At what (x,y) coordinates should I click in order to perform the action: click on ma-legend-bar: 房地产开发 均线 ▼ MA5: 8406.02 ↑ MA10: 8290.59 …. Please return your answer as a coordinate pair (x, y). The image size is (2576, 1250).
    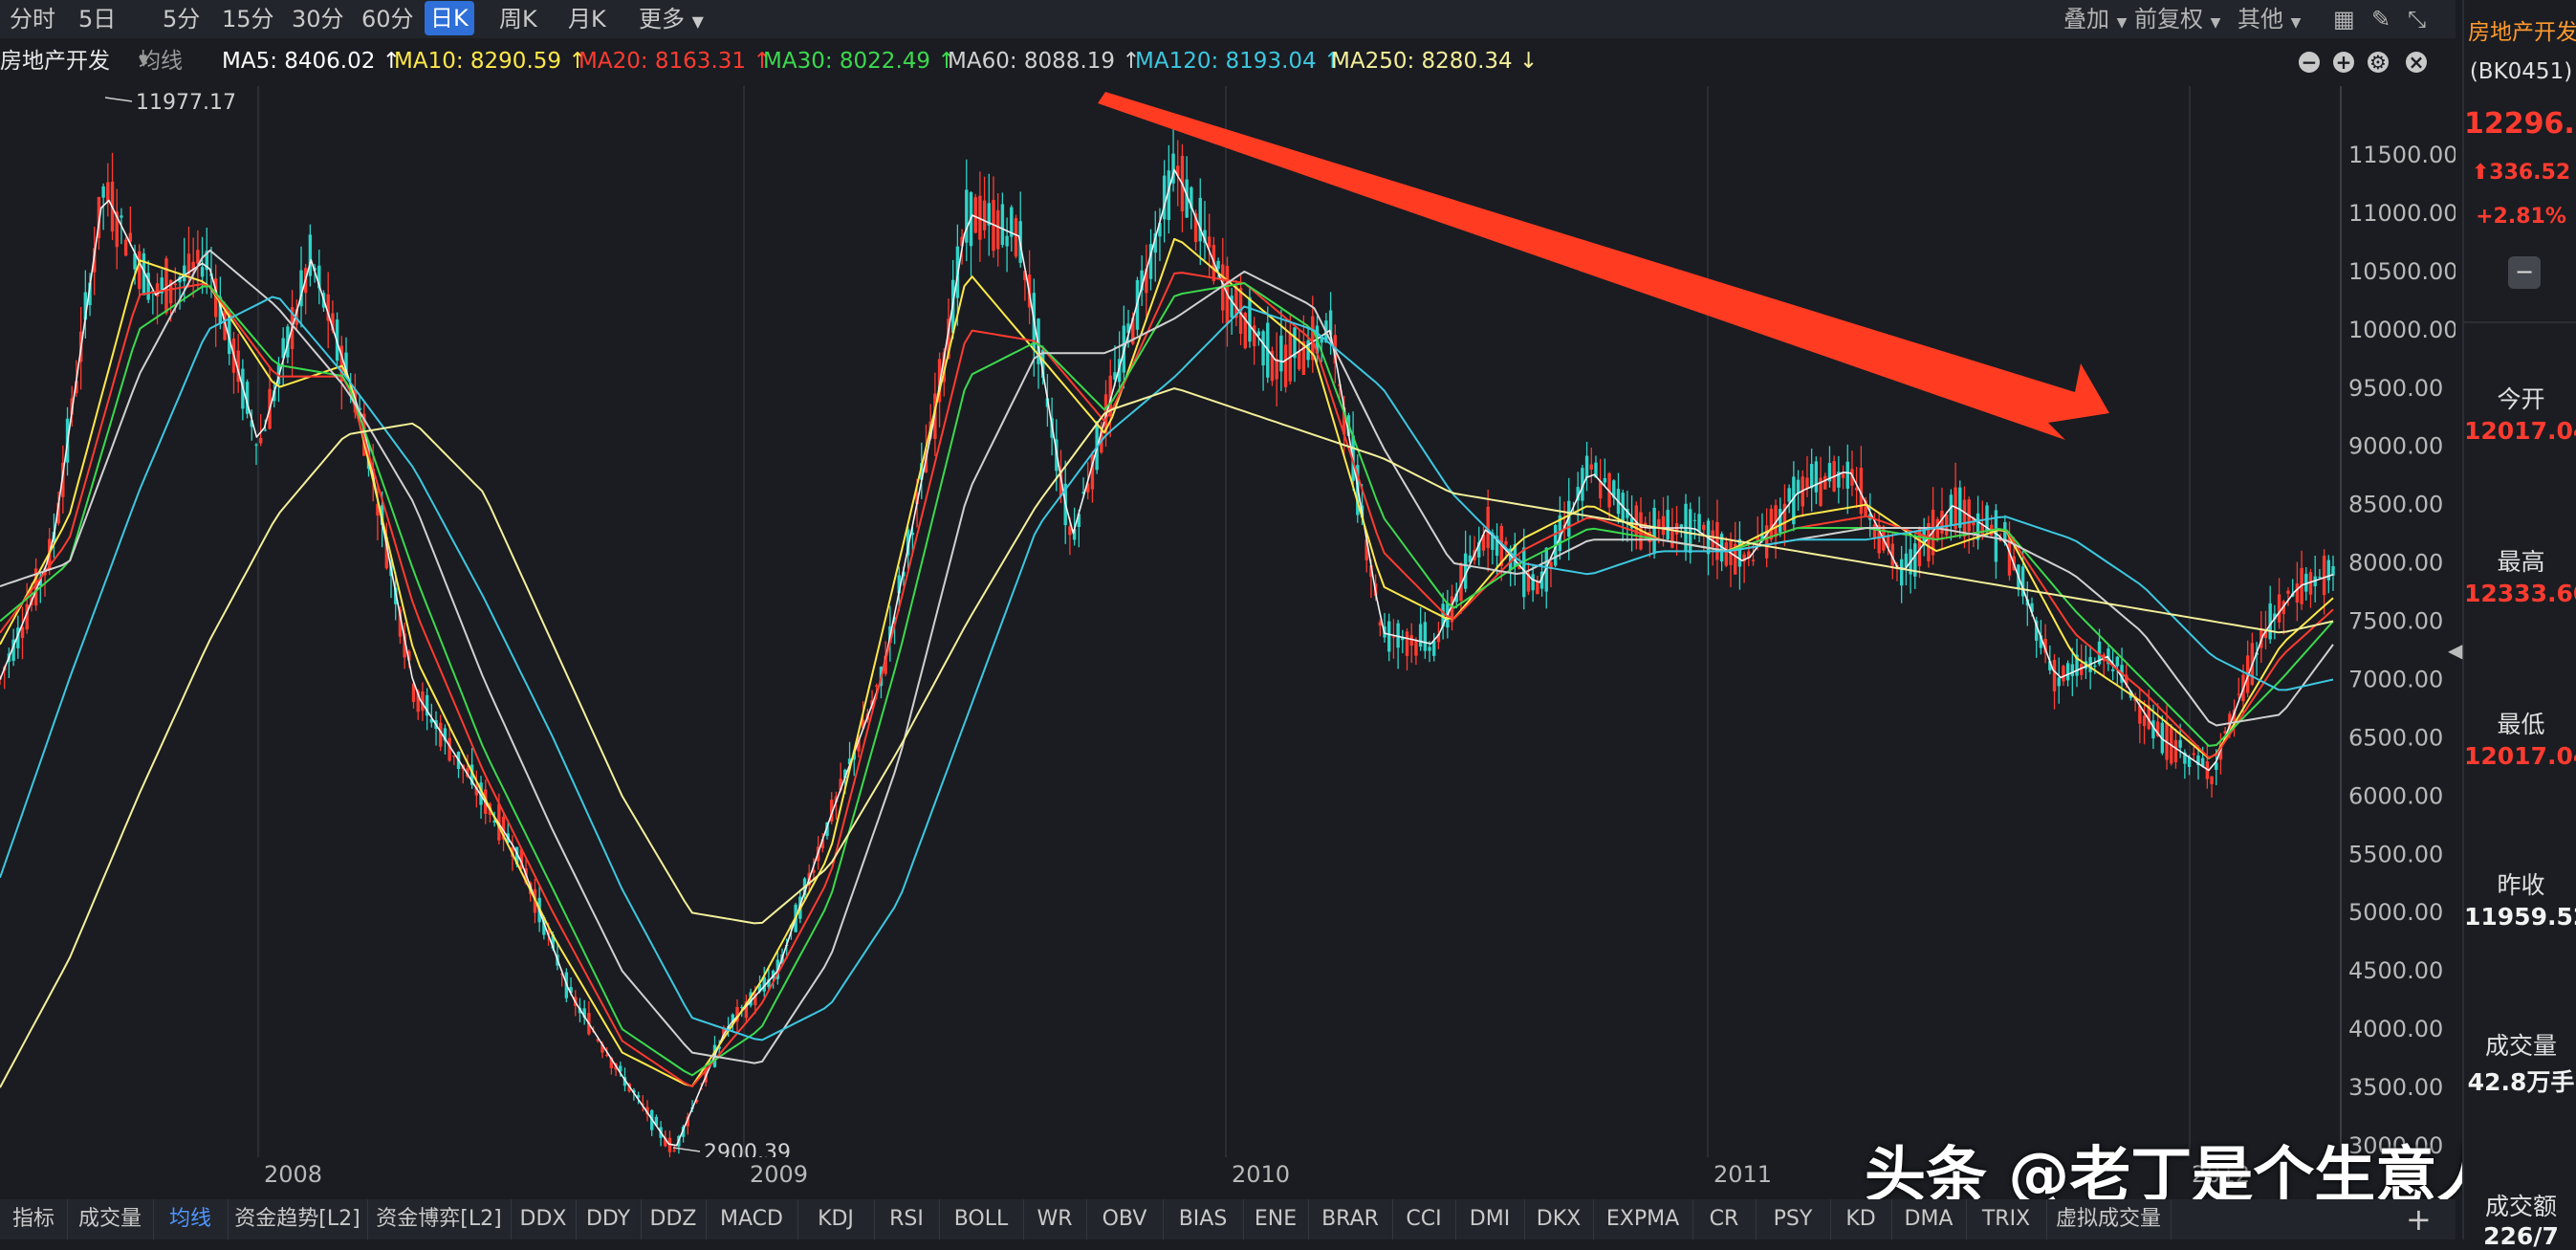
    Looking at the image, I should click on (1228, 61).